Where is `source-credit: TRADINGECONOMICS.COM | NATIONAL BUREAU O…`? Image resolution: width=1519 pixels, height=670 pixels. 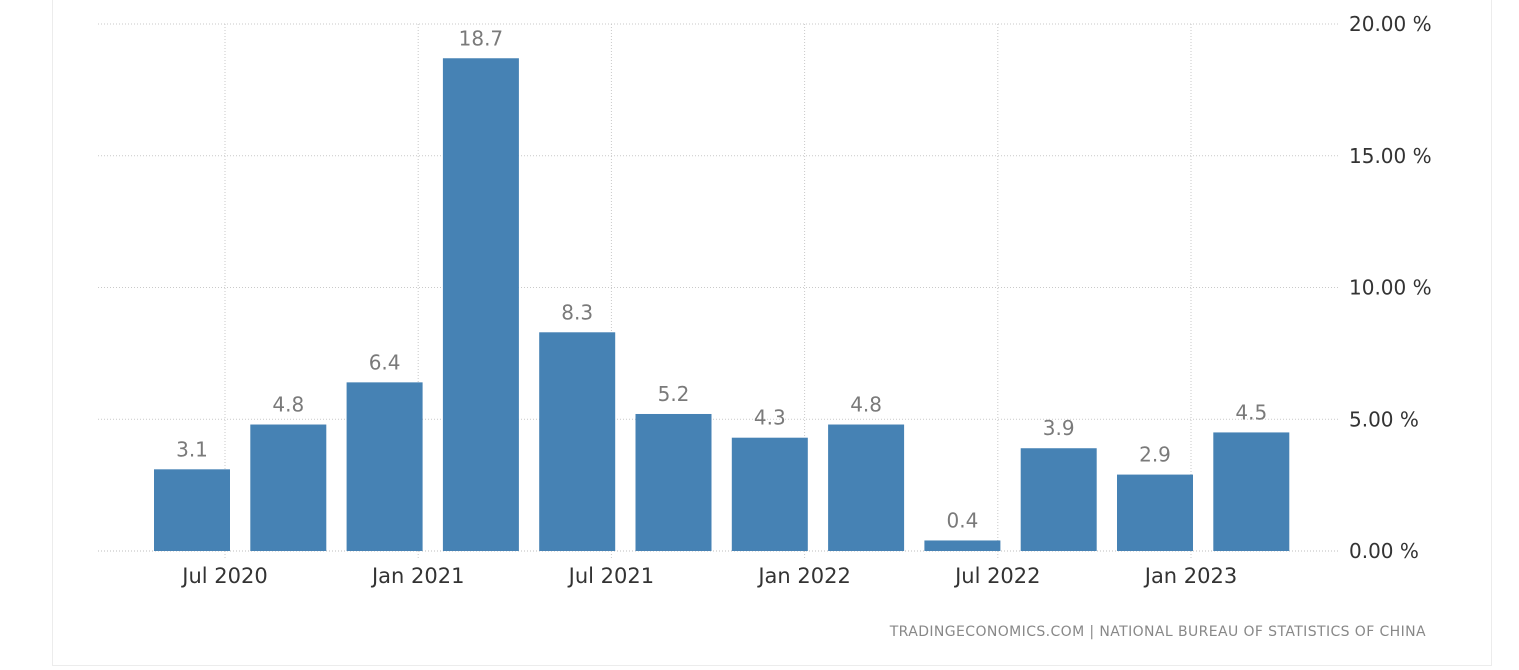 source-credit: TRADINGECONOMICS.COM | NATIONAL BUREAU O… is located at coordinates (1157, 632).